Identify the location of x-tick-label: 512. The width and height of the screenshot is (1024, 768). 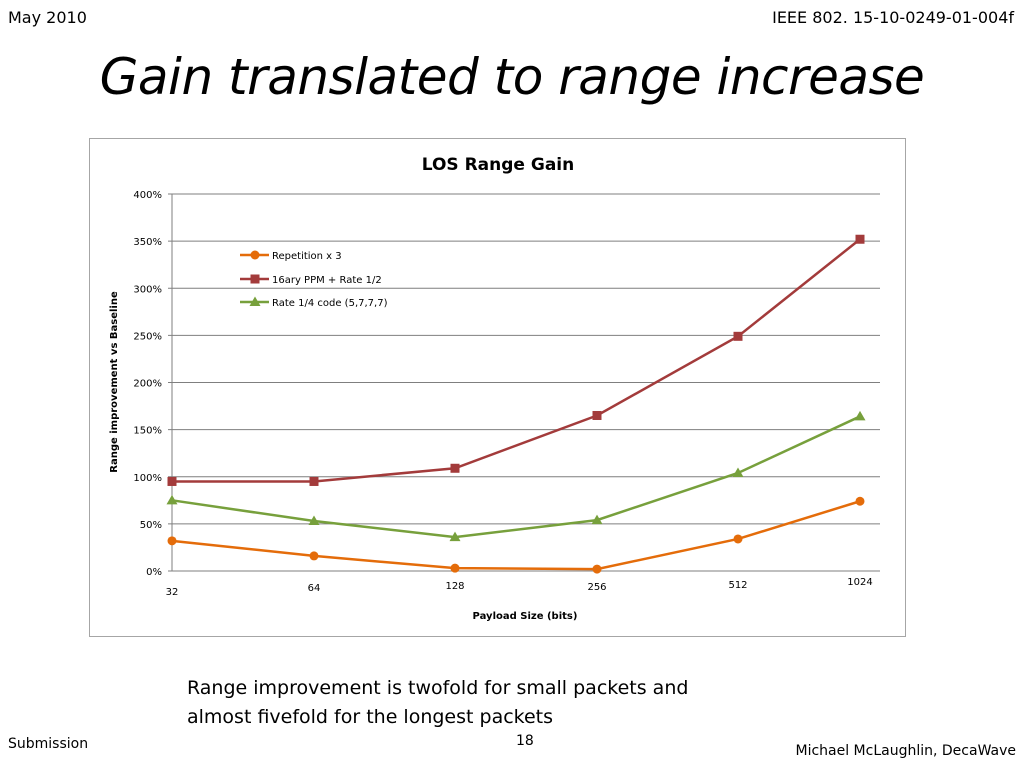
(737, 585).